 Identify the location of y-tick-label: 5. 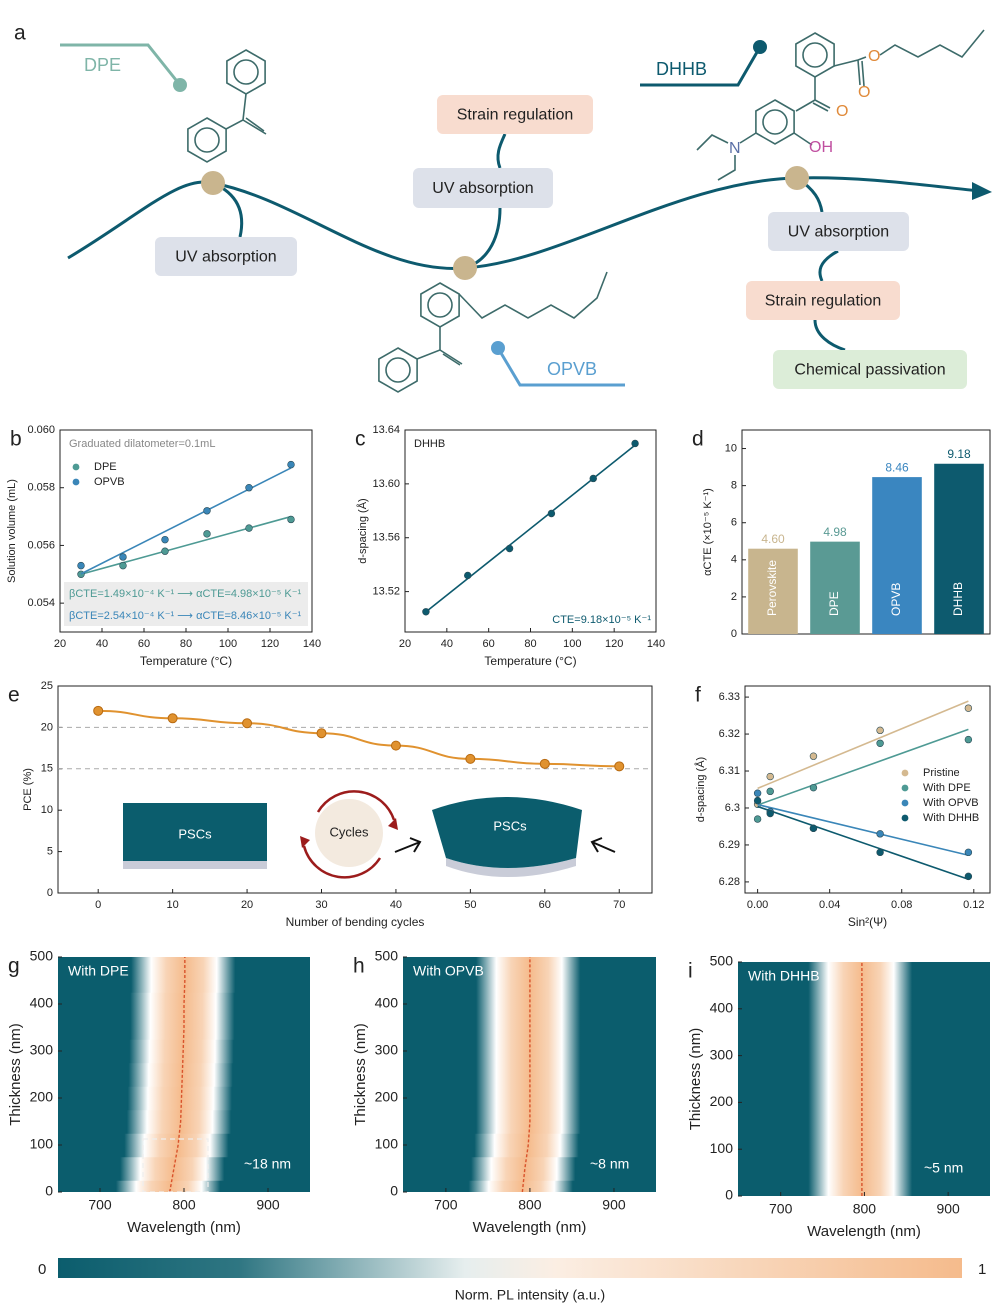
(50, 852).